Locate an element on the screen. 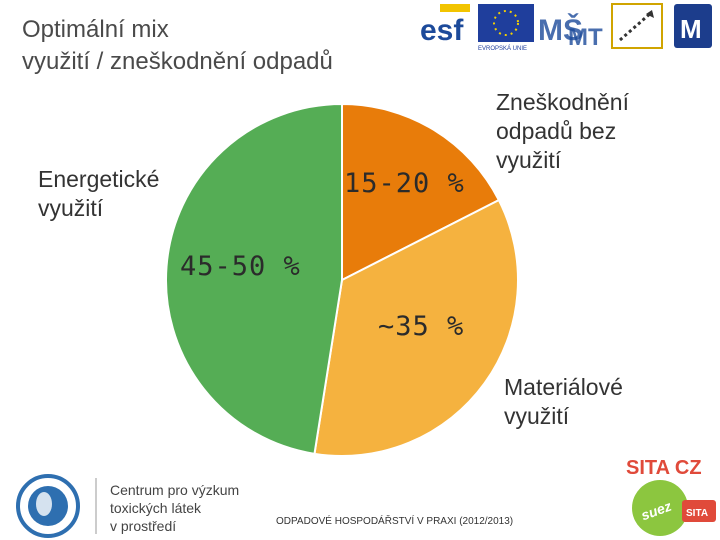 This screenshot has height=540, width=720. esf-logo: esf is located at coordinates (447, 25).